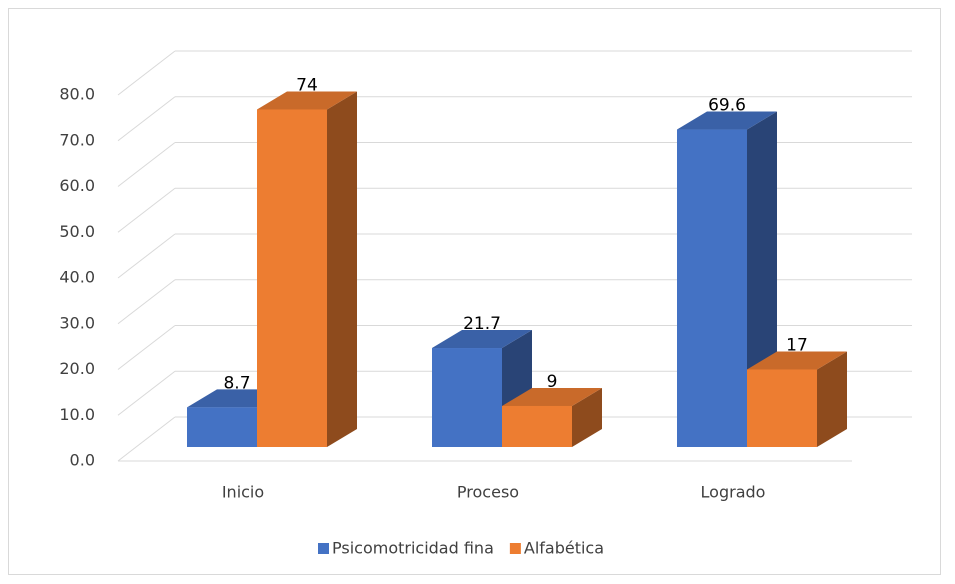  What do you see at coordinates (564, 548) in the screenshot?
I see `legend-label: Alfabética` at bounding box center [564, 548].